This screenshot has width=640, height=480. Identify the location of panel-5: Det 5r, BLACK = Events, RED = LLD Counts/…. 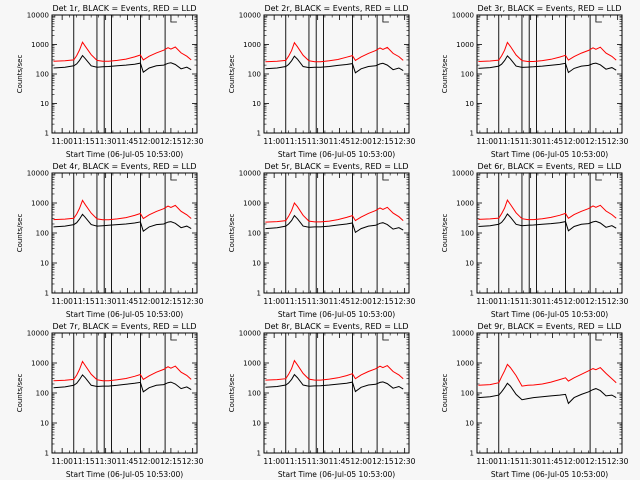
(322, 240).